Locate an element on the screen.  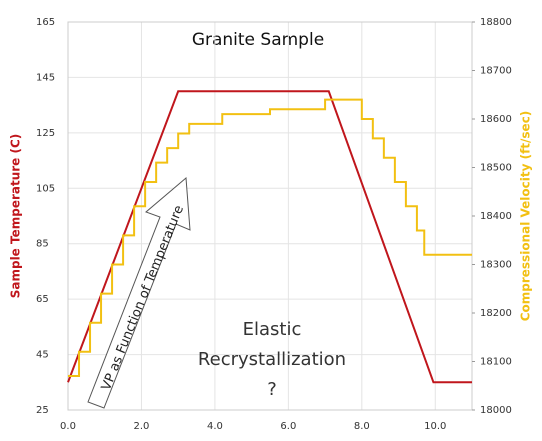
y-tick-label: 145 is located at coordinates (45, 77).